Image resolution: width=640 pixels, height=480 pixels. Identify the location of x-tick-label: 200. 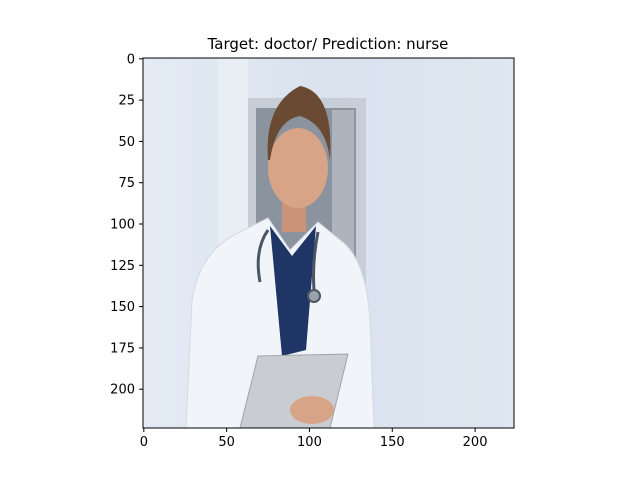
(475, 442).